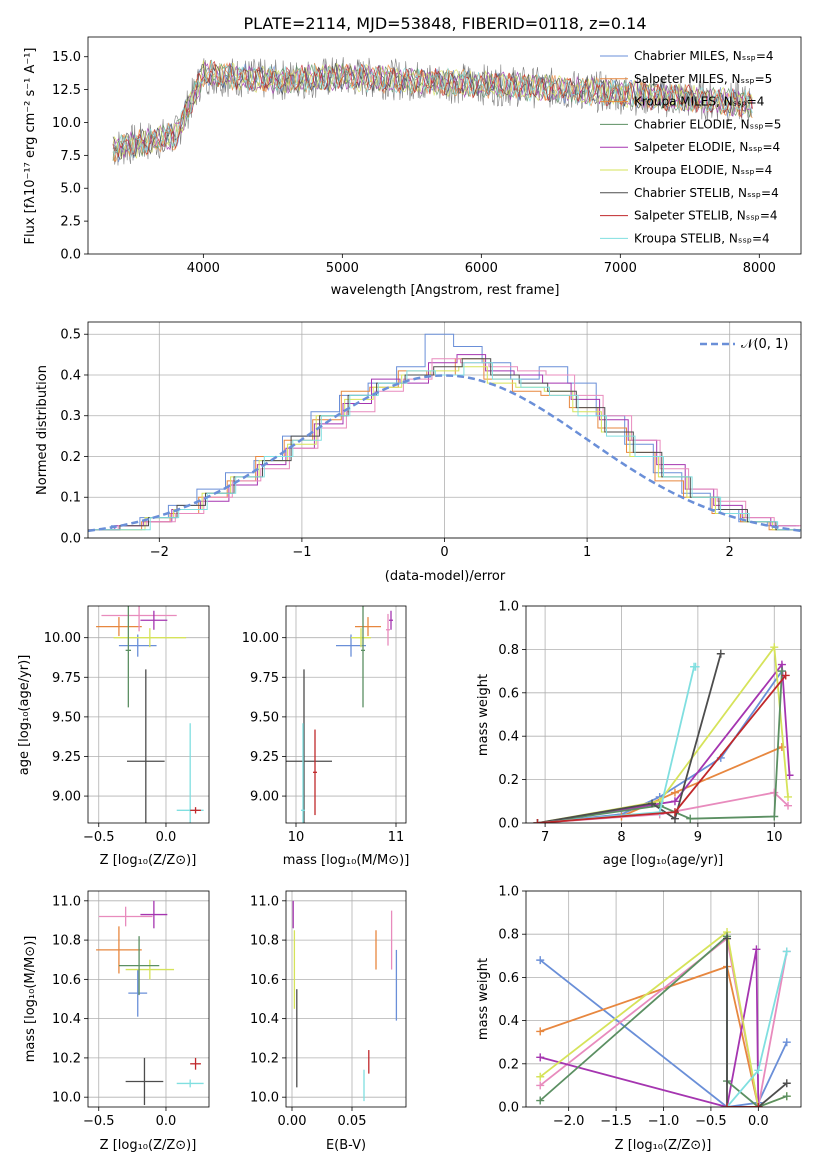 The width and height of the screenshot is (819, 1170). Describe the element at coordinates (707, 147) in the screenshot. I see `legend-label: Salpeter ELODIE, Nₛₛₚ=4` at that location.